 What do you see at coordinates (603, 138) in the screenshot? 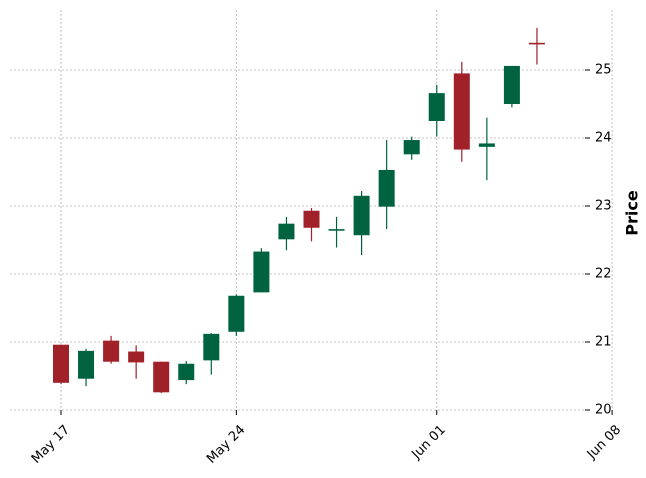
I see `y-tick-label: 24` at bounding box center [603, 138].